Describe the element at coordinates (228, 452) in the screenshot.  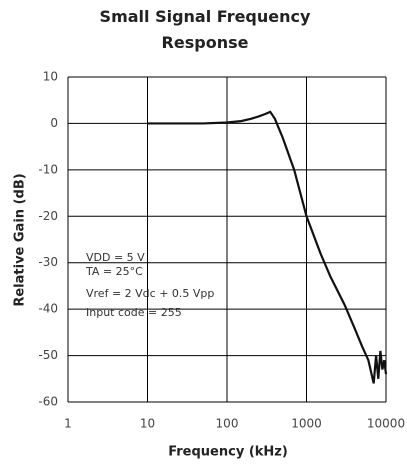
I see `x-axis-label: Frequency (kHz)` at that location.